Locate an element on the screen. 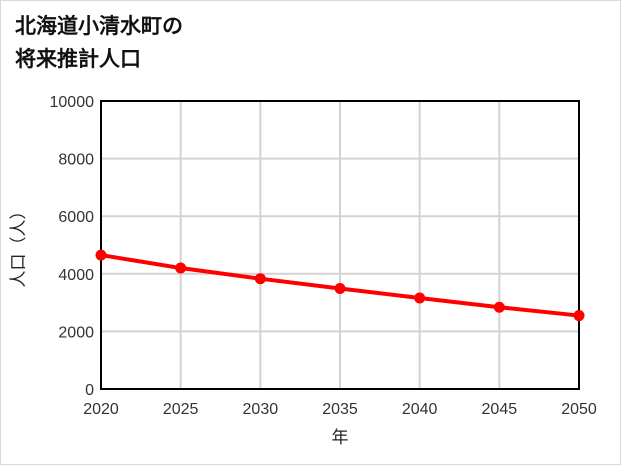 The image size is (621, 465). y-tick-label: 8000 is located at coordinates (76, 160).